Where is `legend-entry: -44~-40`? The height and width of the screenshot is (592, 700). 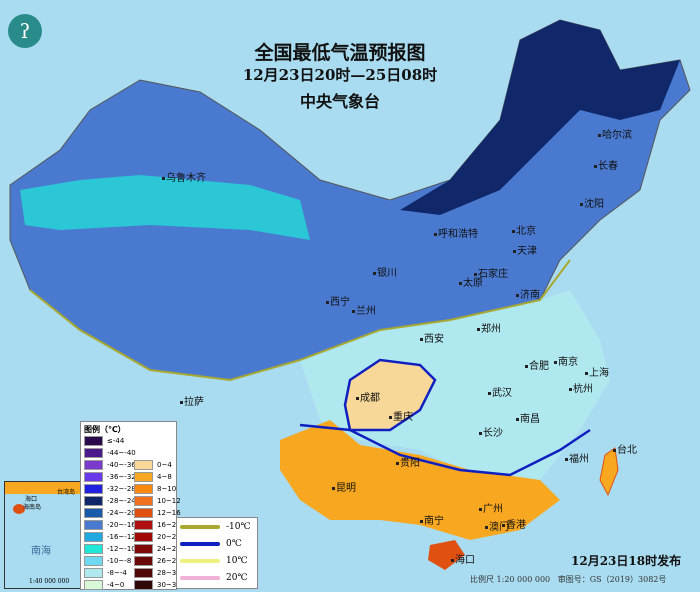 legend-entry: -44~-40 is located at coordinates (110, 452).